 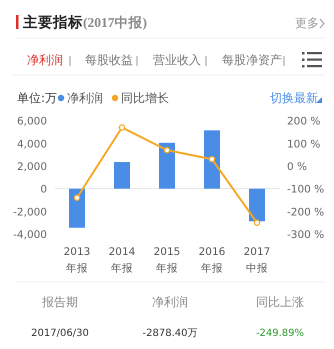 What do you see at coordinates (60, 333) in the screenshot?
I see `text: 2017/06/30` at bounding box center [60, 333].